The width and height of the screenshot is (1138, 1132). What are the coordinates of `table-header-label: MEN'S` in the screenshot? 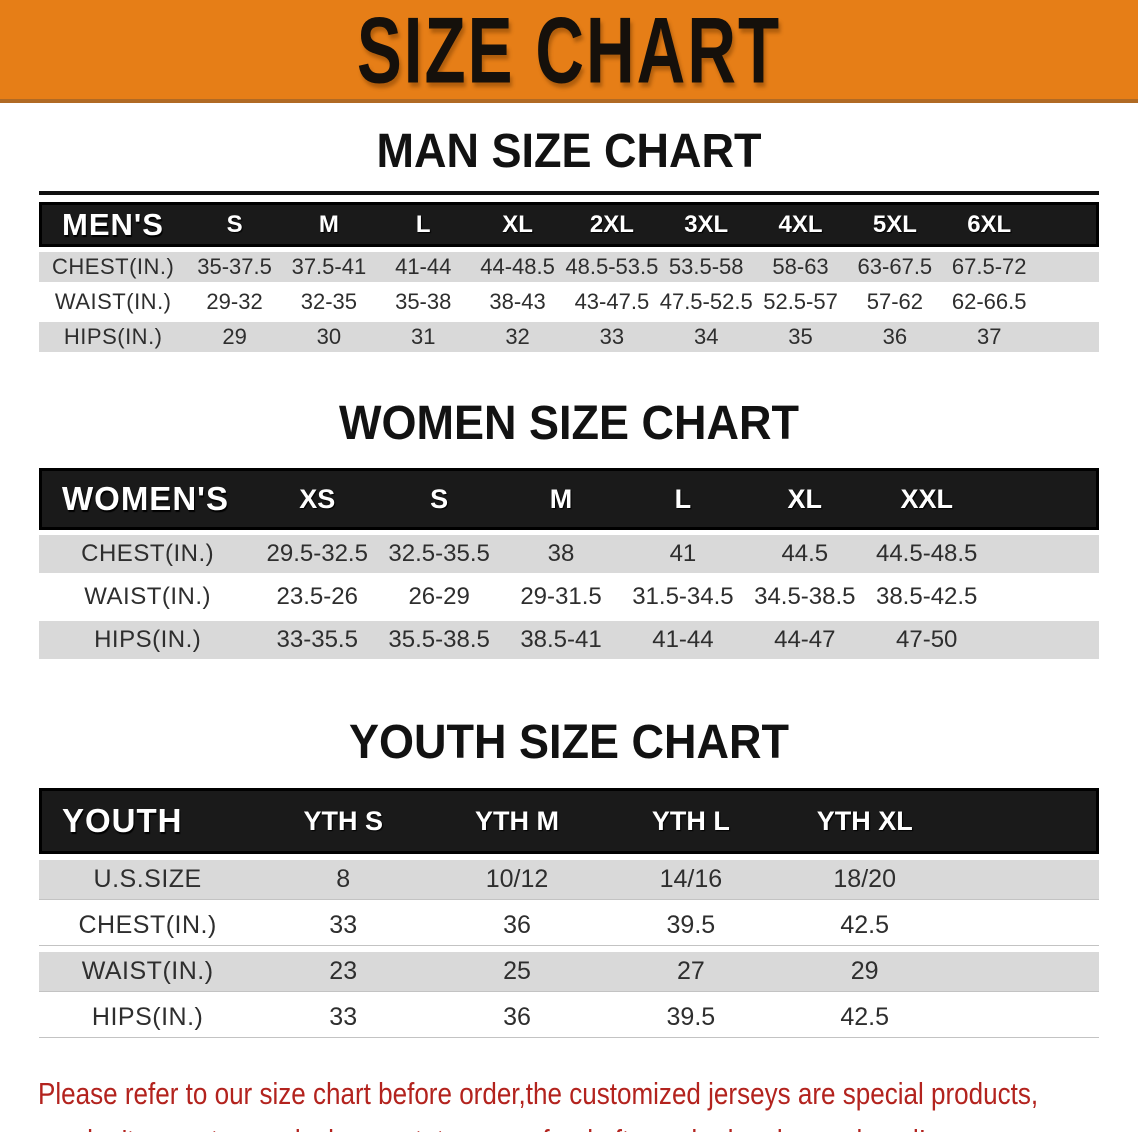 It's located at (113, 224).